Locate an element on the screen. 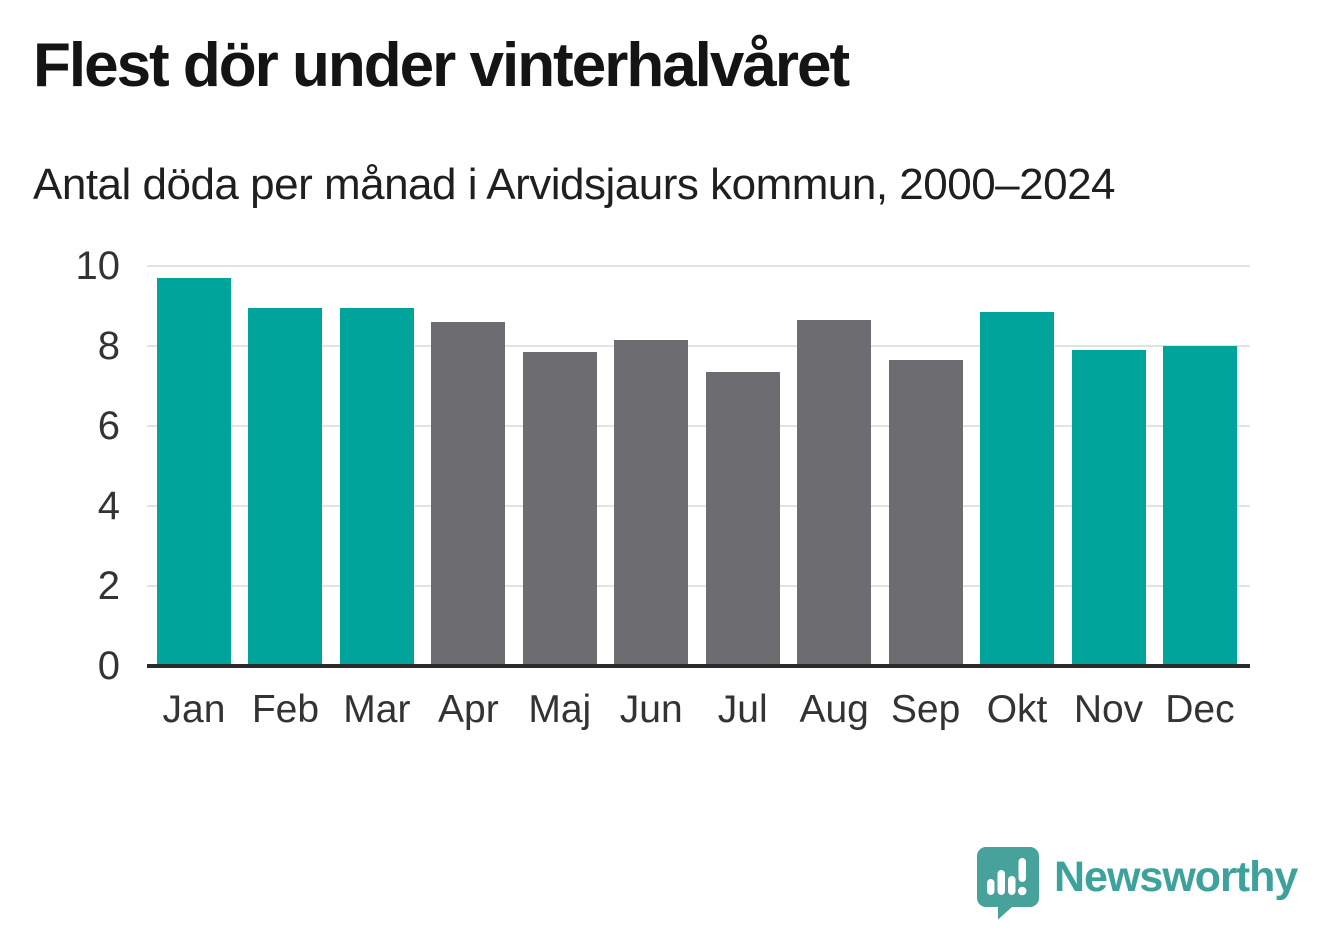  x-label-sep: Sep is located at coordinates (925, 709).